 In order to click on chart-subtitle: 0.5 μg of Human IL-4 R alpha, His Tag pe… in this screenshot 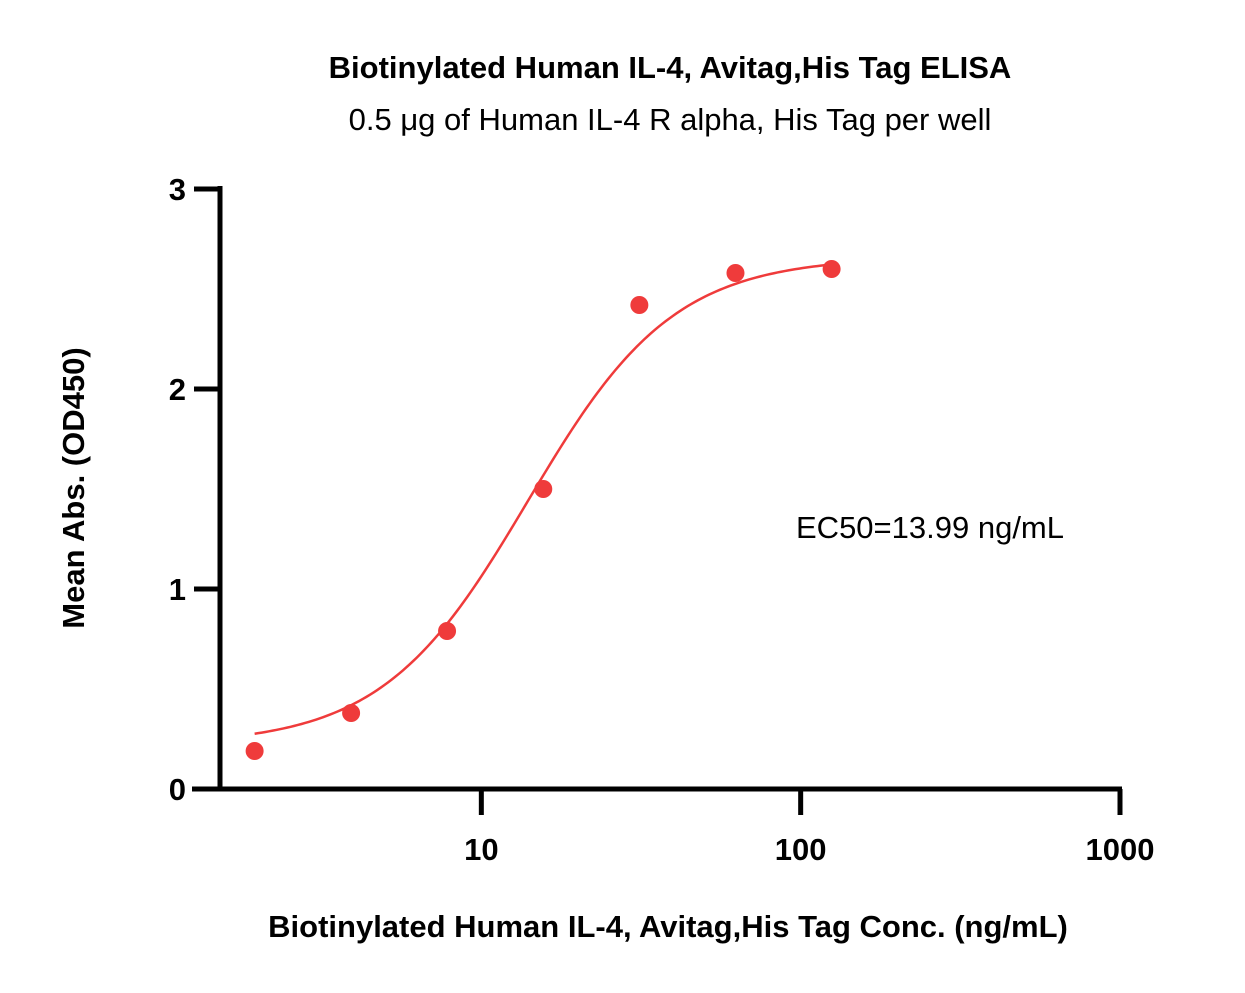, I will do `click(670, 119)`.